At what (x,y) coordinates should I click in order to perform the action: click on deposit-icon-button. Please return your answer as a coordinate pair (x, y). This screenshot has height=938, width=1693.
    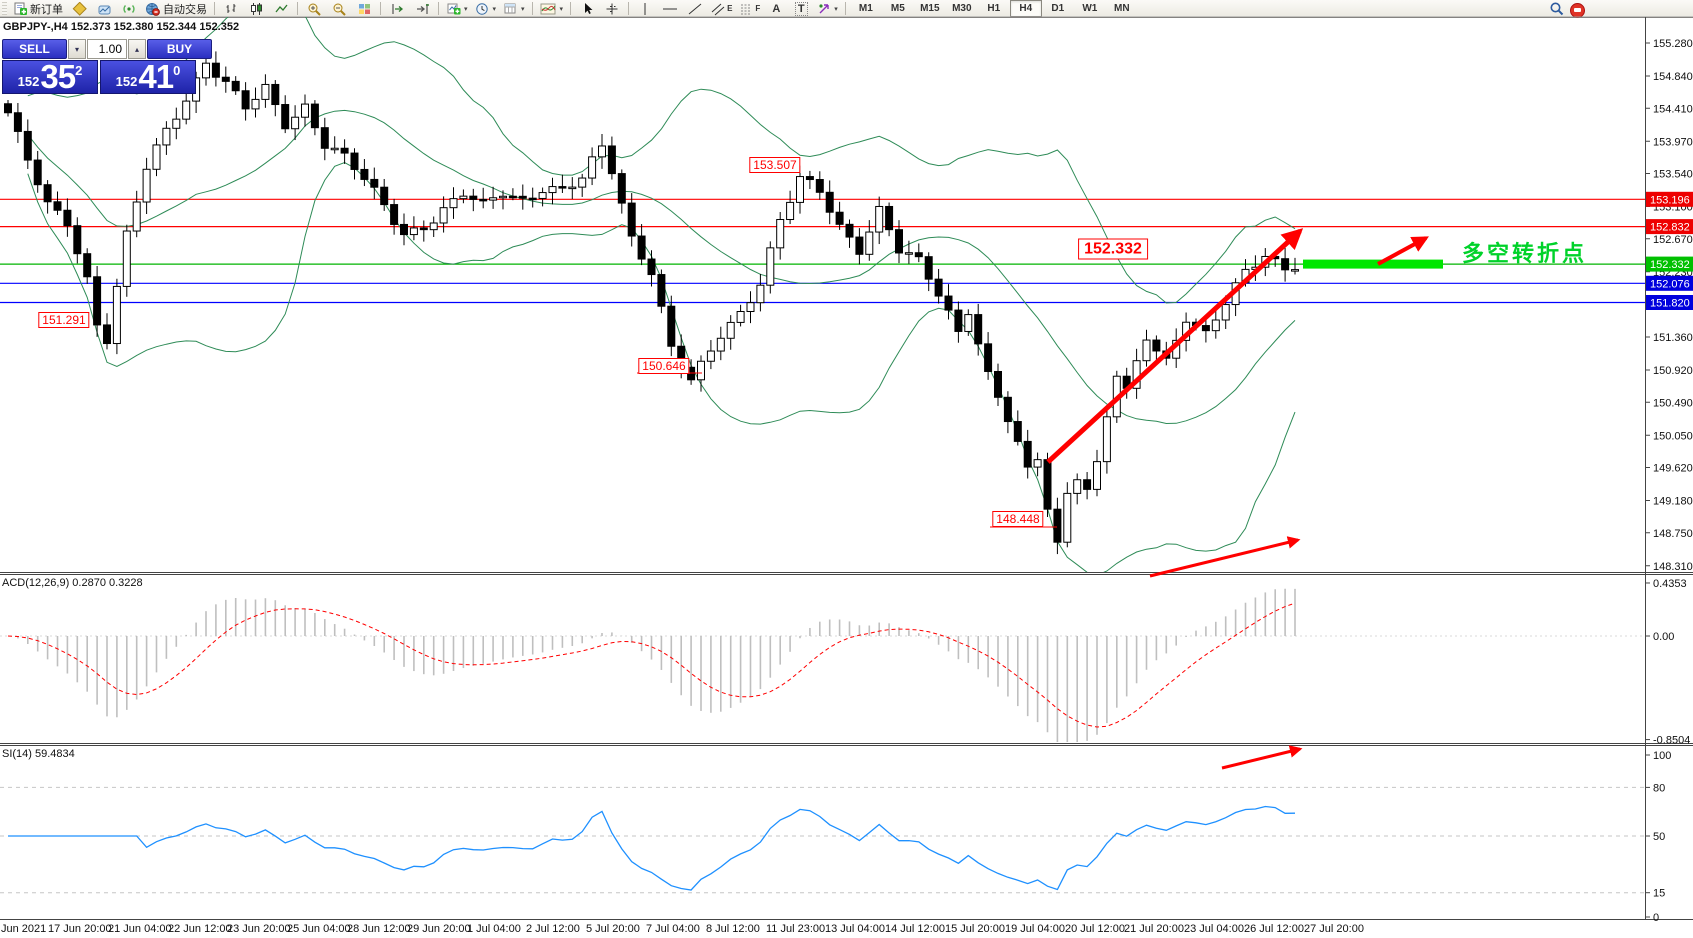
    Looking at the image, I should click on (79, 8).